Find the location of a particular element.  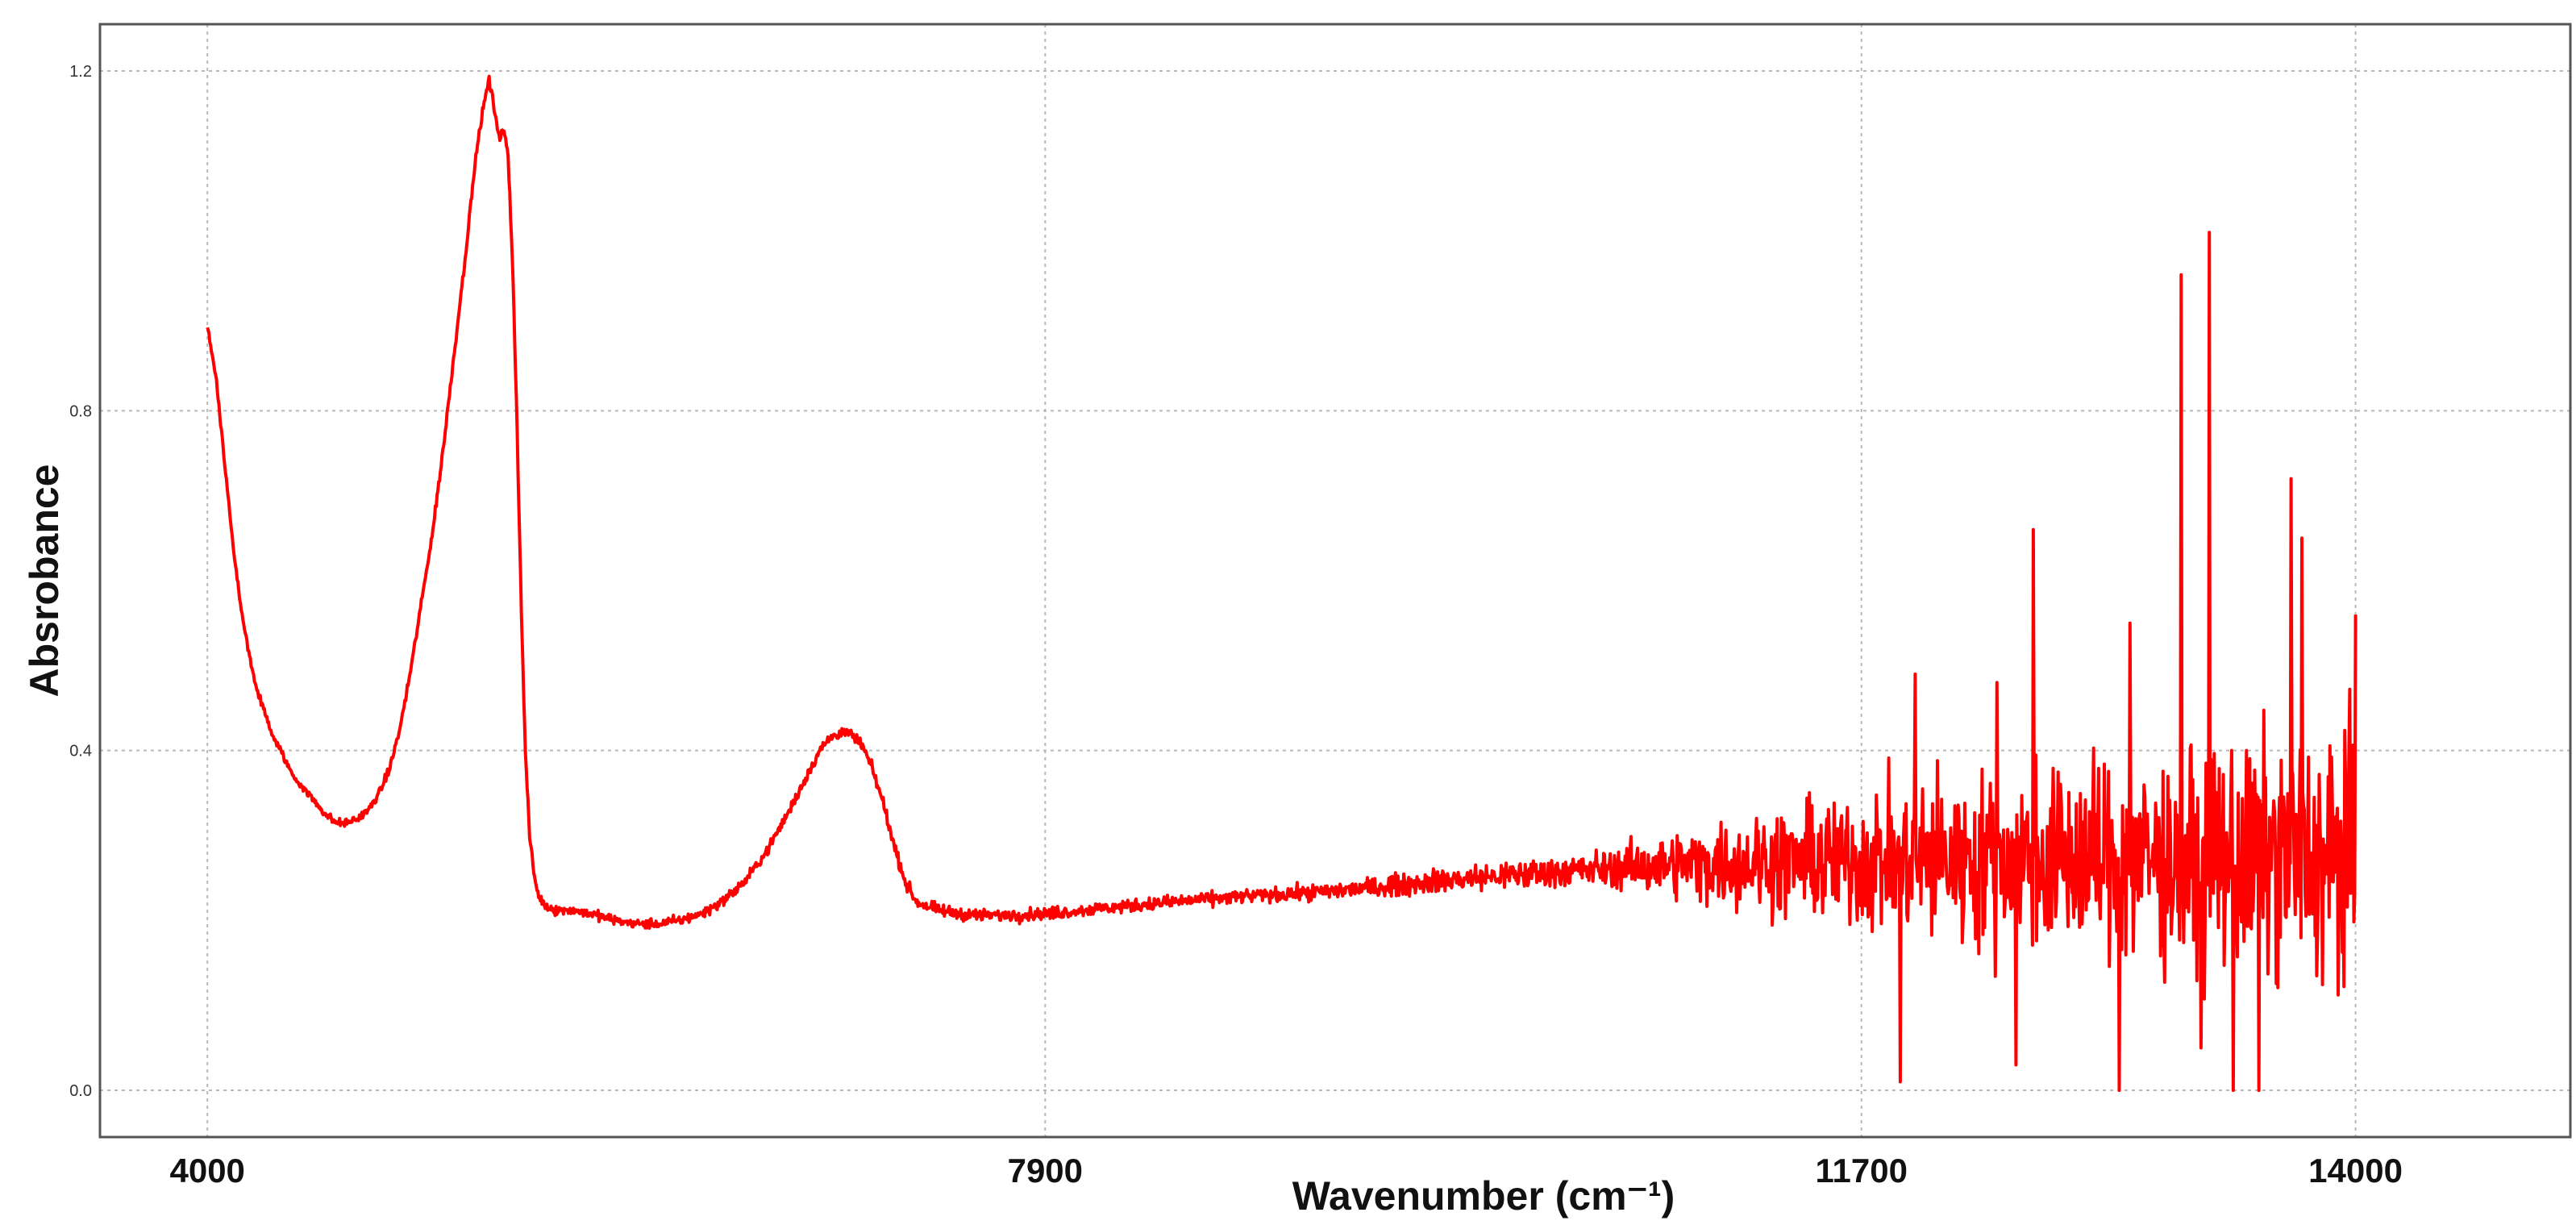

x-tick-label: 4000 is located at coordinates (207, 1171).